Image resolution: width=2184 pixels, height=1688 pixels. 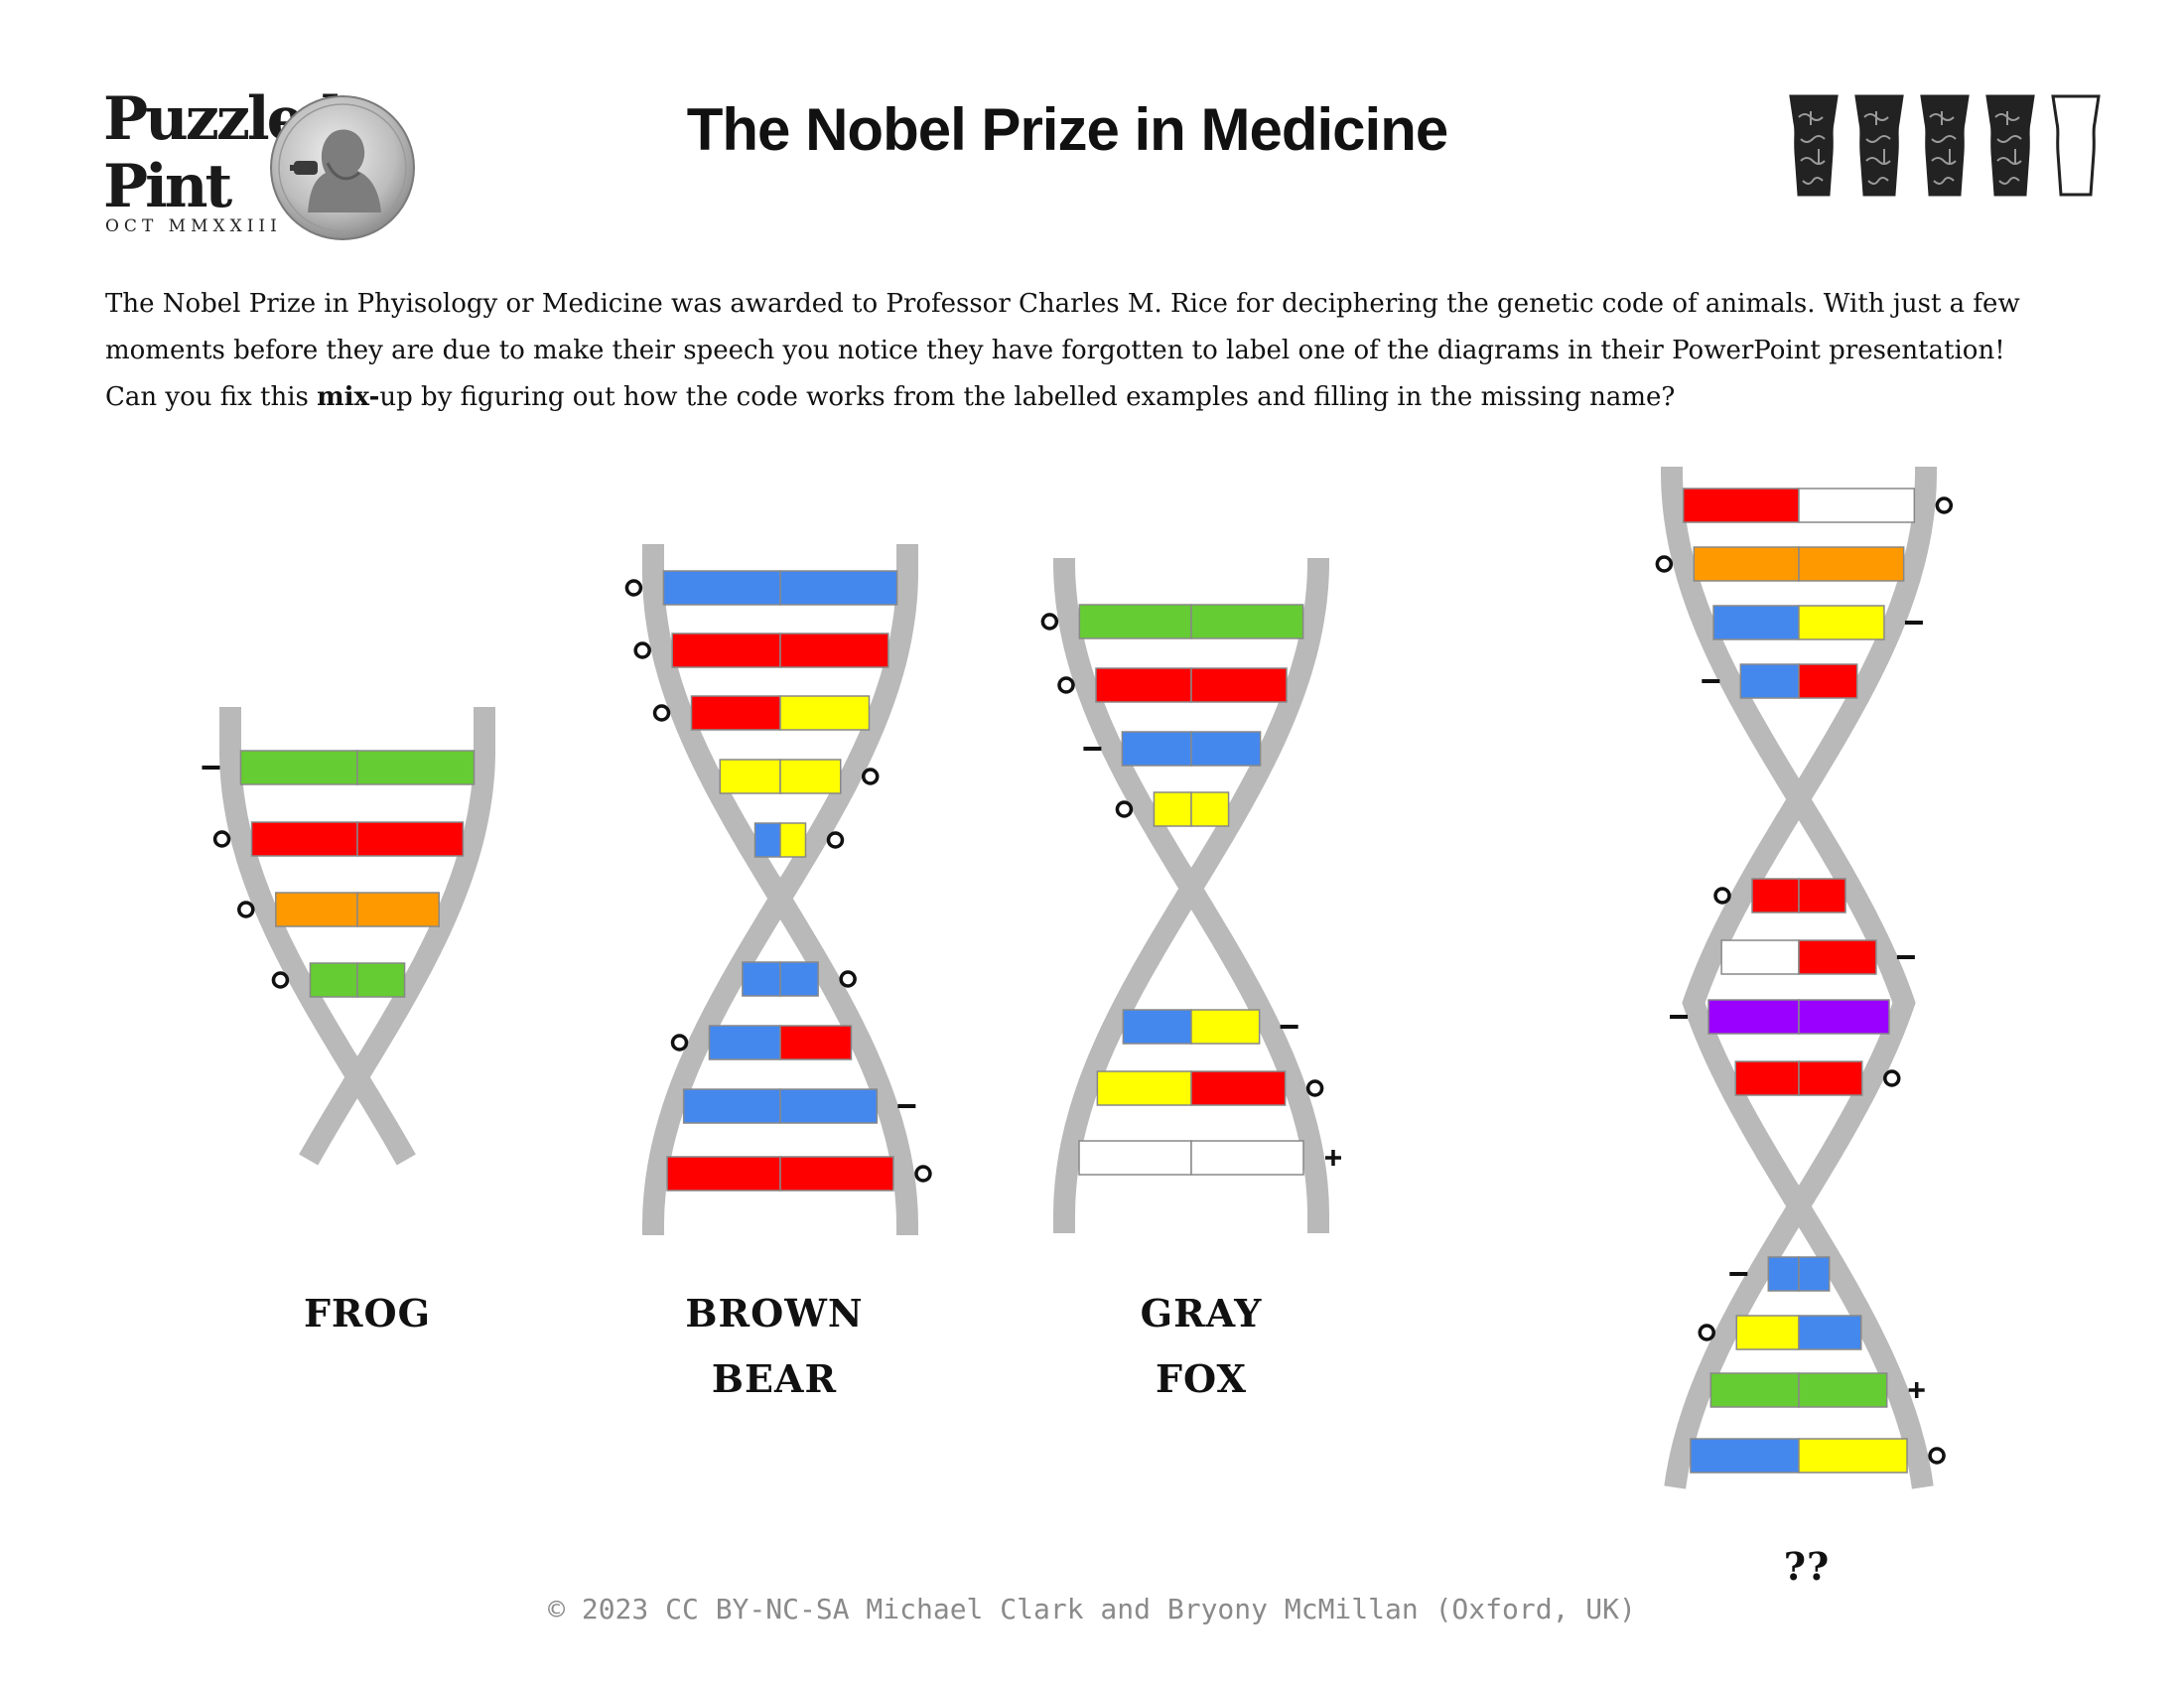 I want to click on page-title: The Nobel Prize in Medicine, so click(x=1067, y=129).